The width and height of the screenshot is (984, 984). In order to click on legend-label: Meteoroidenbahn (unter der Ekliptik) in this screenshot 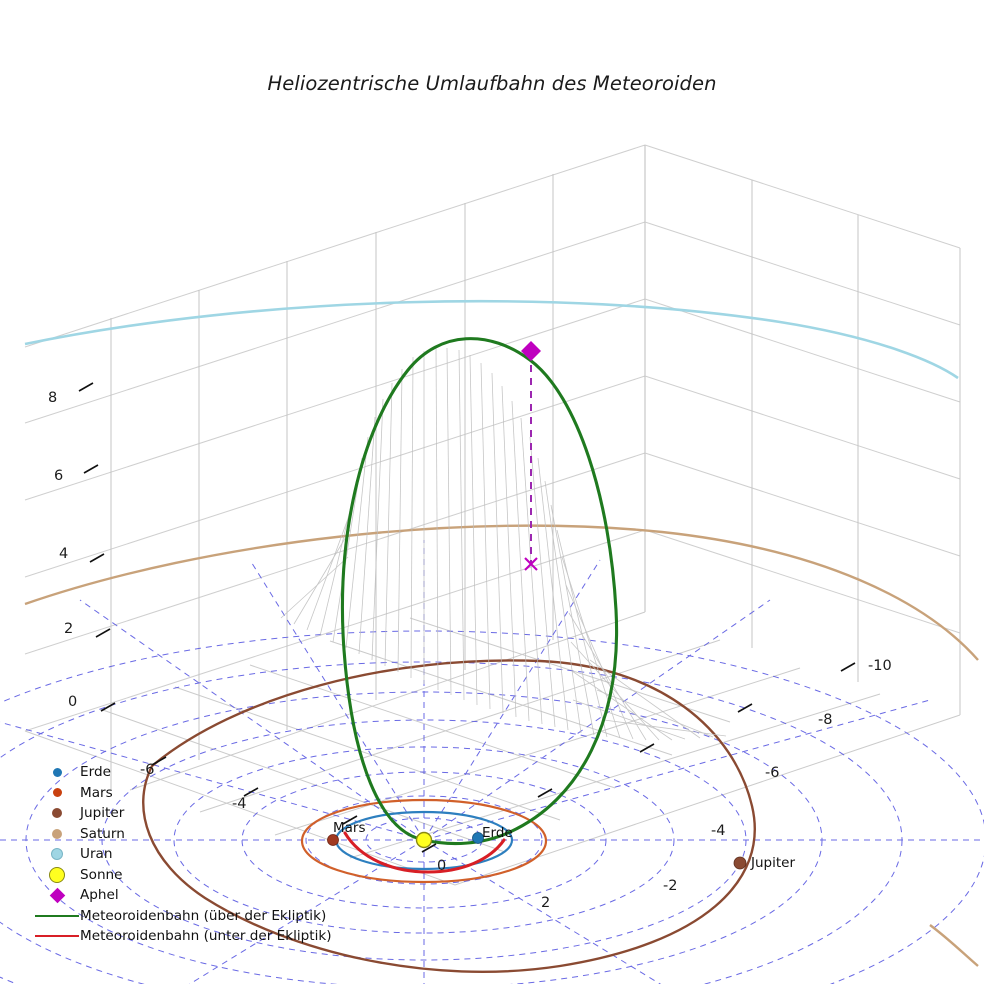, I will do `click(206, 936)`.